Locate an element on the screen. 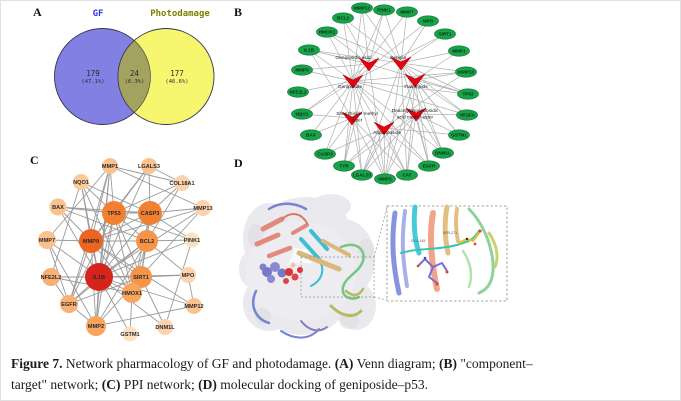 Image resolution: width=681 pixels, height=401 pixels. ppi-node-label: BCL2 is located at coordinates (147, 242).